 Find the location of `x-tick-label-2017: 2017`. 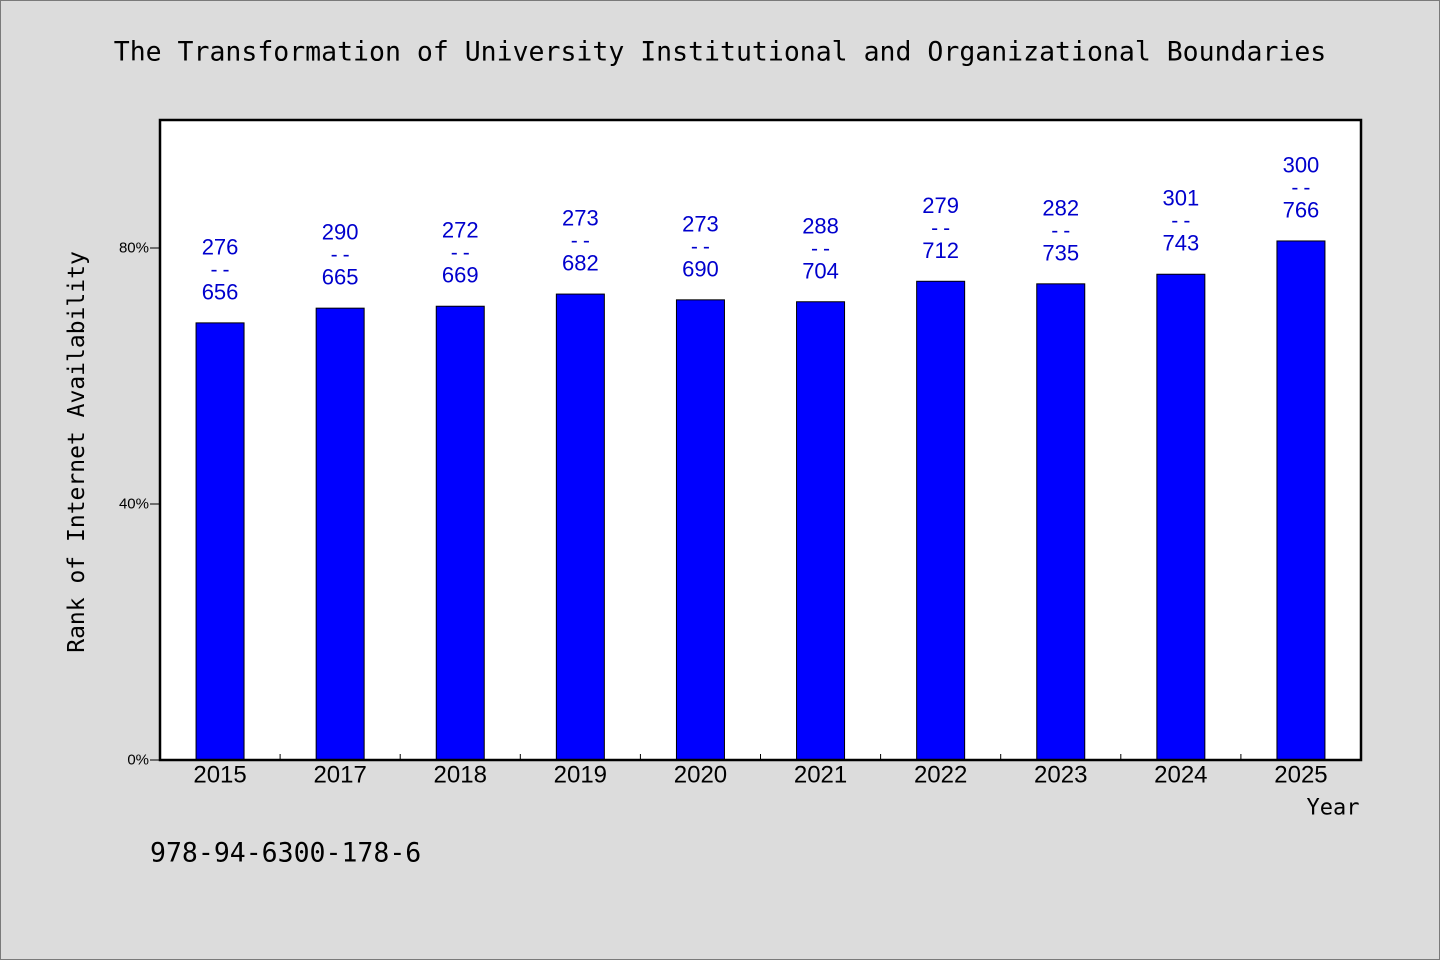

x-tick-label-2017: 2017 is located at coordinates (339, 775).